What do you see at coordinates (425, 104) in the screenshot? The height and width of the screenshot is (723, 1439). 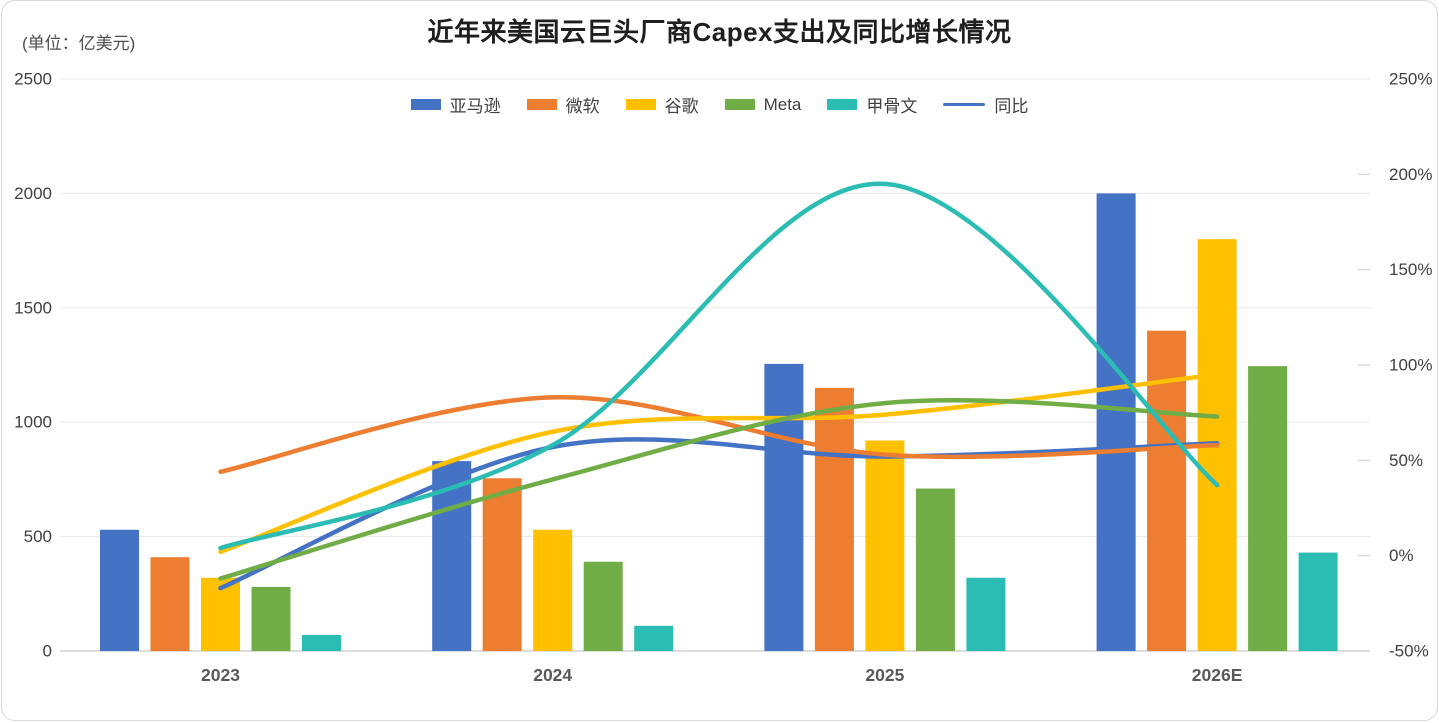 I see `legend-swatch-amazon` at bounding box center [425, 104].